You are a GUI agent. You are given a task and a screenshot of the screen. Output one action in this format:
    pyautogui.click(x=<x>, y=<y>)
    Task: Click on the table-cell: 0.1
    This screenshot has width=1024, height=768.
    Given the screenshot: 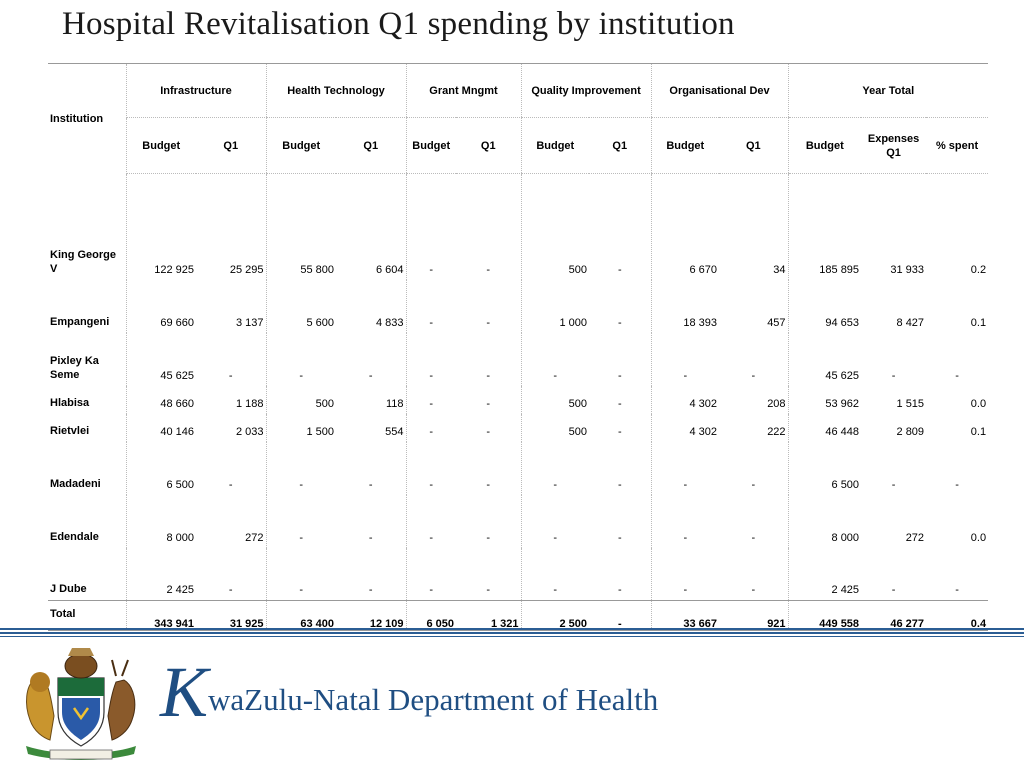 What is the action you would take?
    pyautogui.click(x=978, y=322)
    